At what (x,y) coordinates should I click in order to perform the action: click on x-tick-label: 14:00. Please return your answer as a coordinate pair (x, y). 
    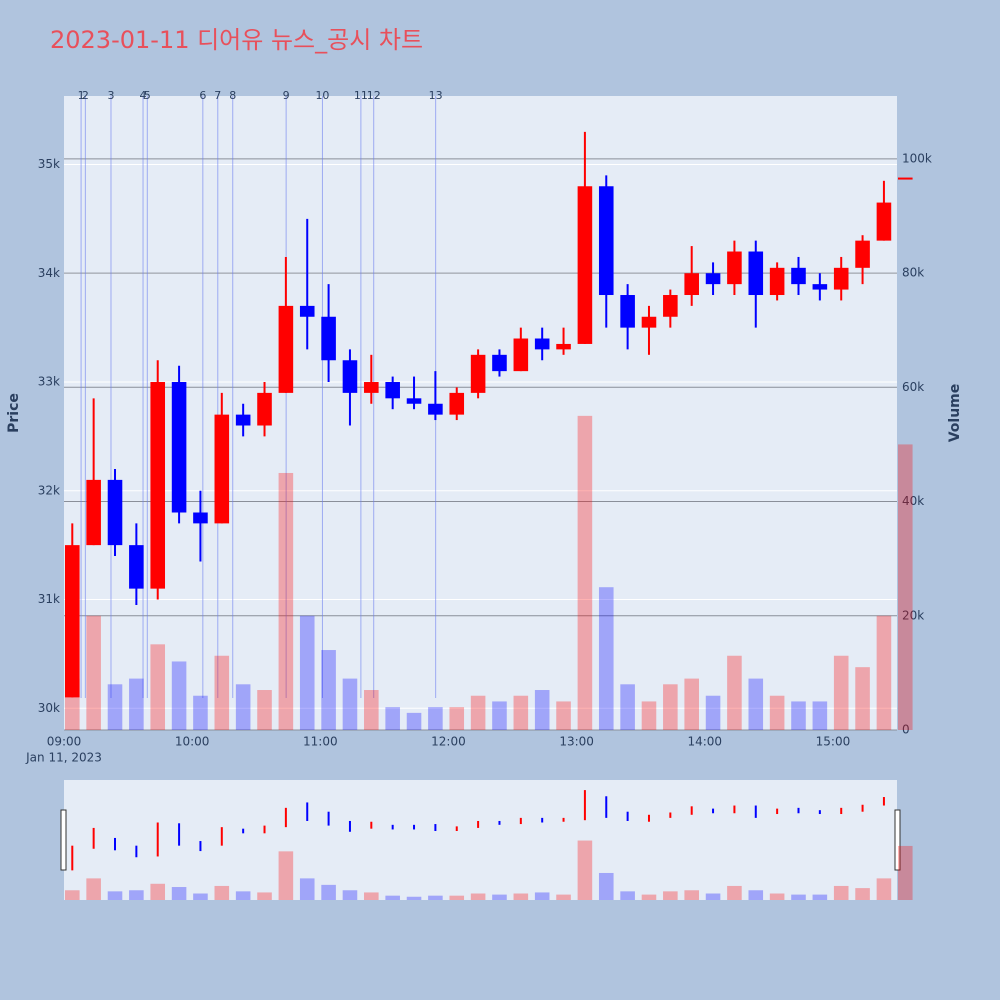
    Looking at the image, I should click on (704, 742).